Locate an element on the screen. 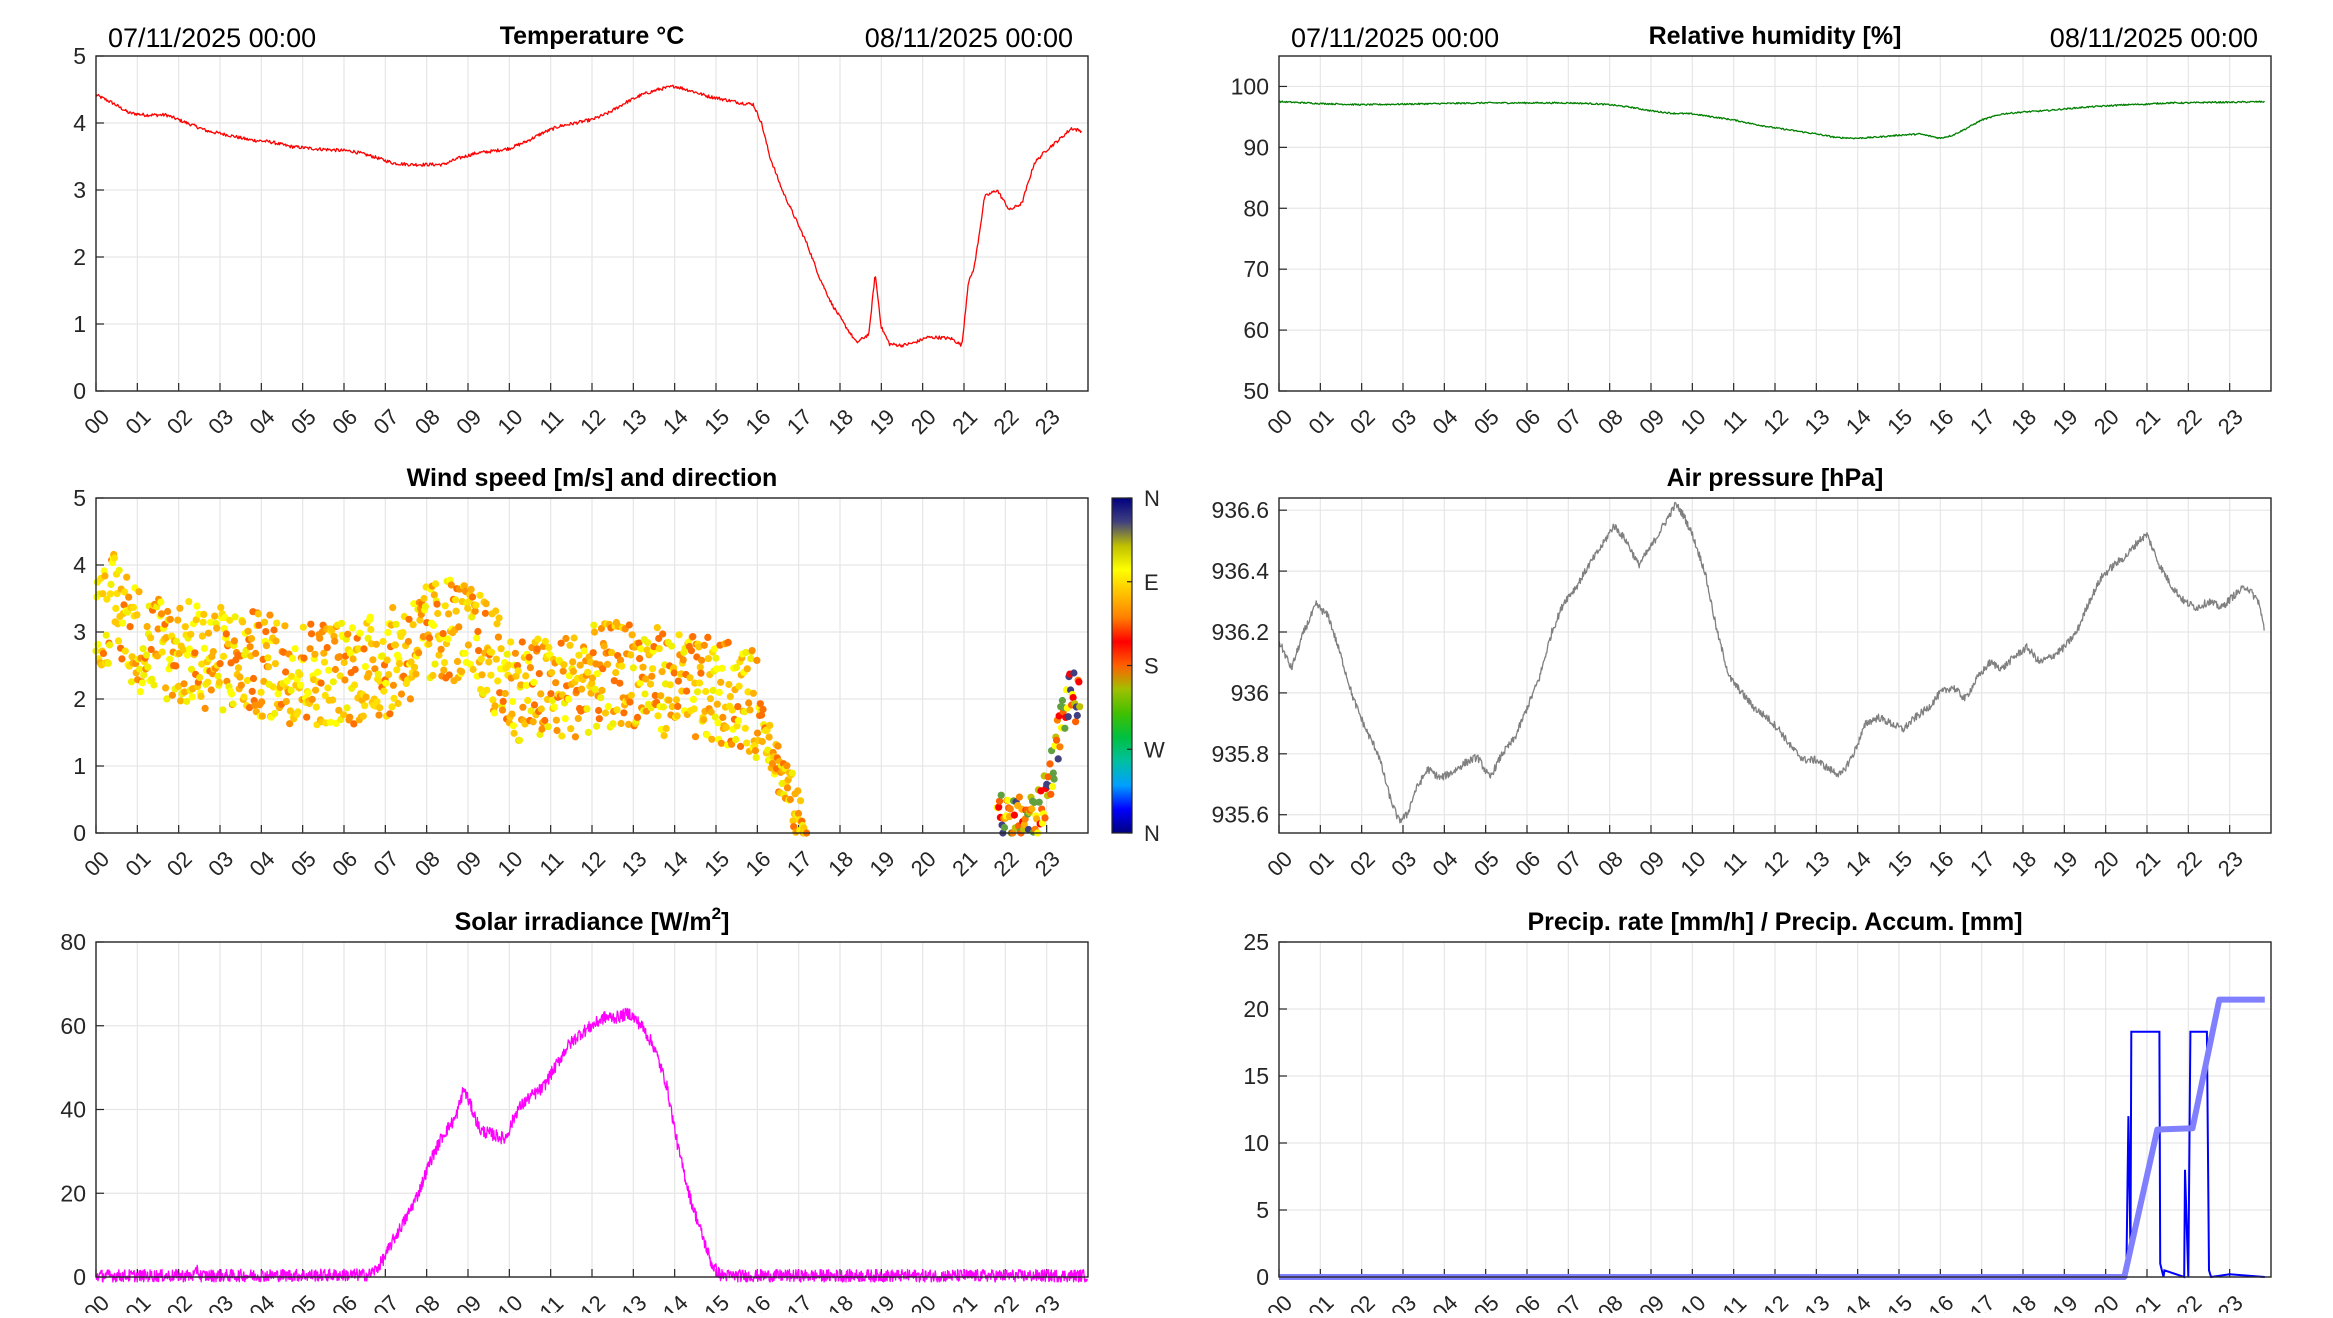 The width and height of the screenshot is (2333, 1318). wind-xtick-label: 07 is located at coordinates (386, 863).